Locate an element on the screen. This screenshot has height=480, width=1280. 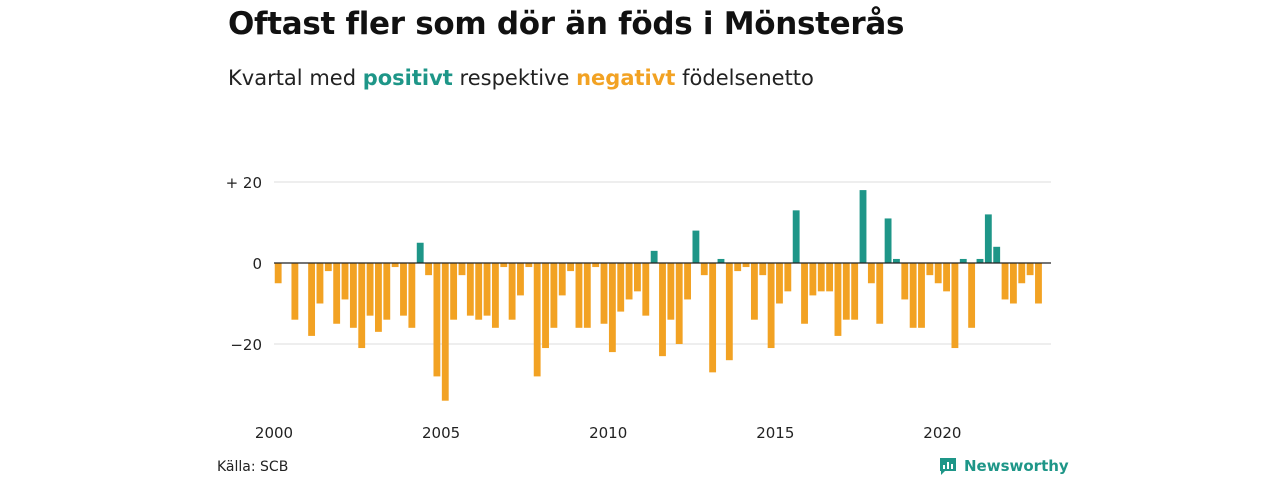
x-tick-label: 2015 is located at coordinates (775, 433).